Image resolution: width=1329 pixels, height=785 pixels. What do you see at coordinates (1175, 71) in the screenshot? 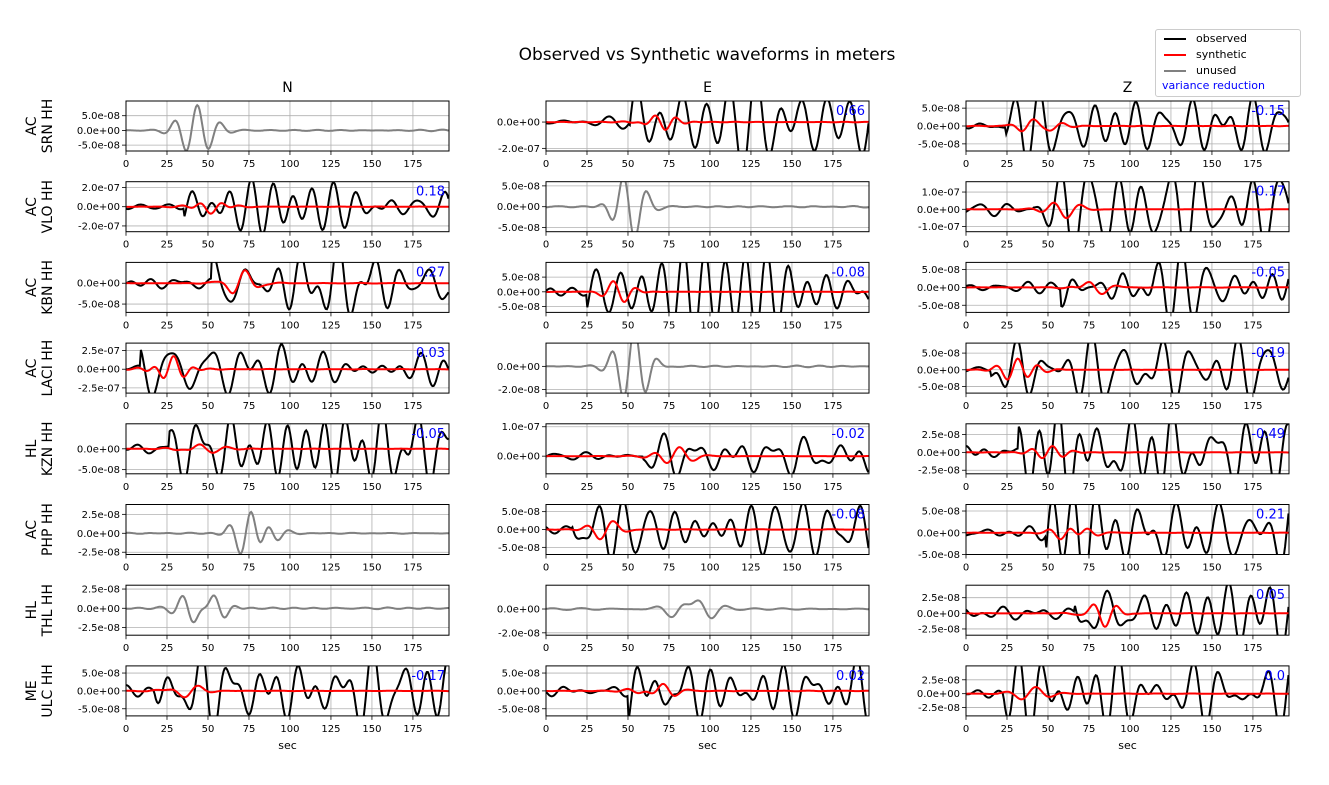
I see `legend-line-unused` at bounding box center [1175, 71].